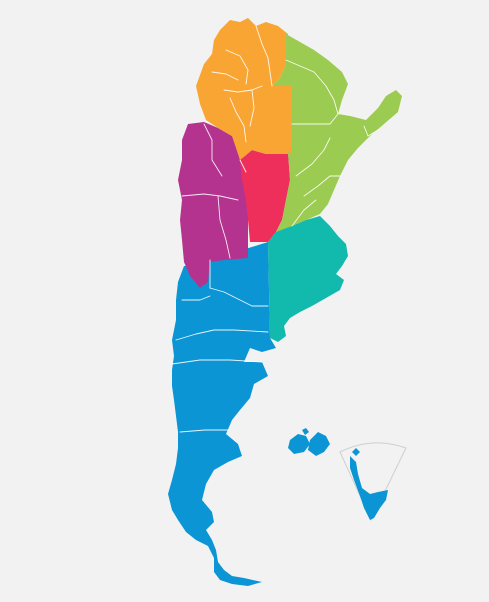 The width and height of the screenshot is (489, 602). I want to click on region-santiago-del-estero, so click(265, 196).